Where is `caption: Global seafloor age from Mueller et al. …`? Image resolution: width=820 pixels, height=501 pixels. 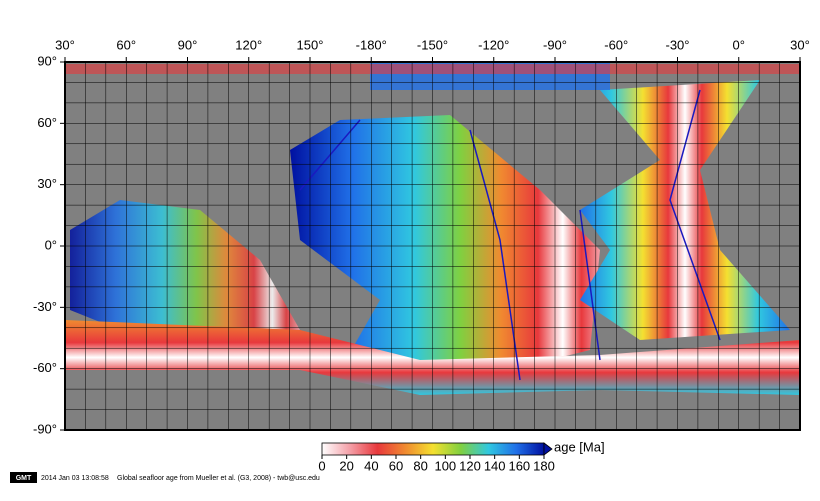 caption: Global seafloor age from Mueller et al. … is located at coordinates (218, 478).